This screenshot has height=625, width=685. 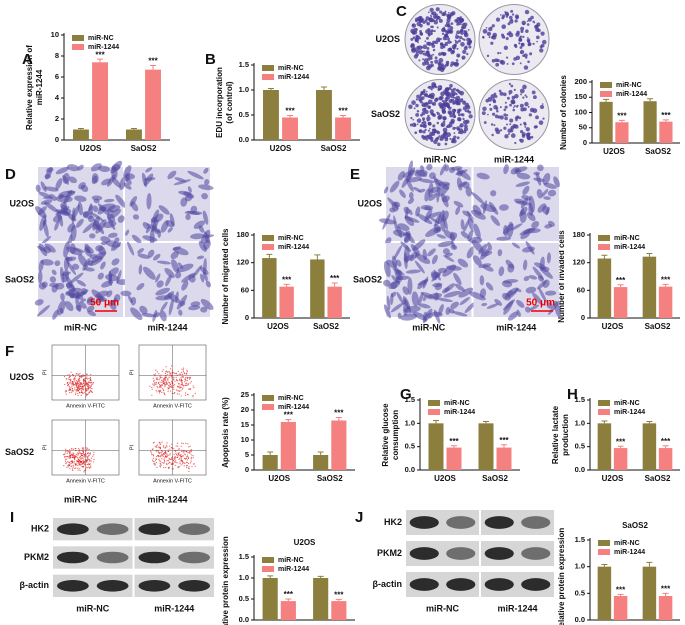 What do you see at coordinates (436, 422) in the screenshot?
I see `error-bar` at bounding box center [436, 422].